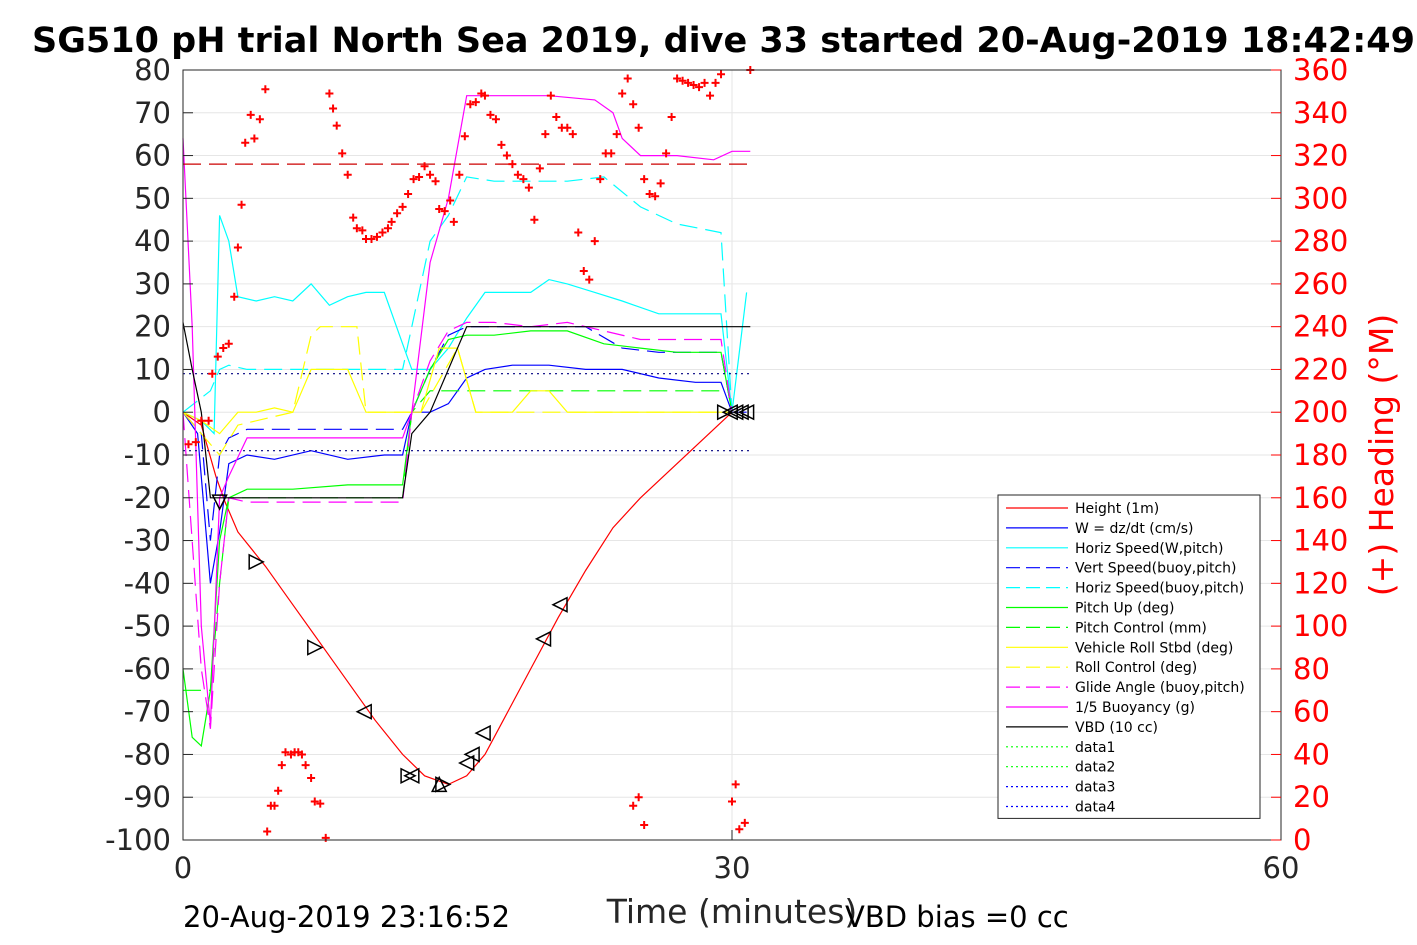 This screenshot has height=945, width=1417. Describe the element at coordinates (1320, 113) in the screenshot. I see `right-tick-label-1: 340` at that location.